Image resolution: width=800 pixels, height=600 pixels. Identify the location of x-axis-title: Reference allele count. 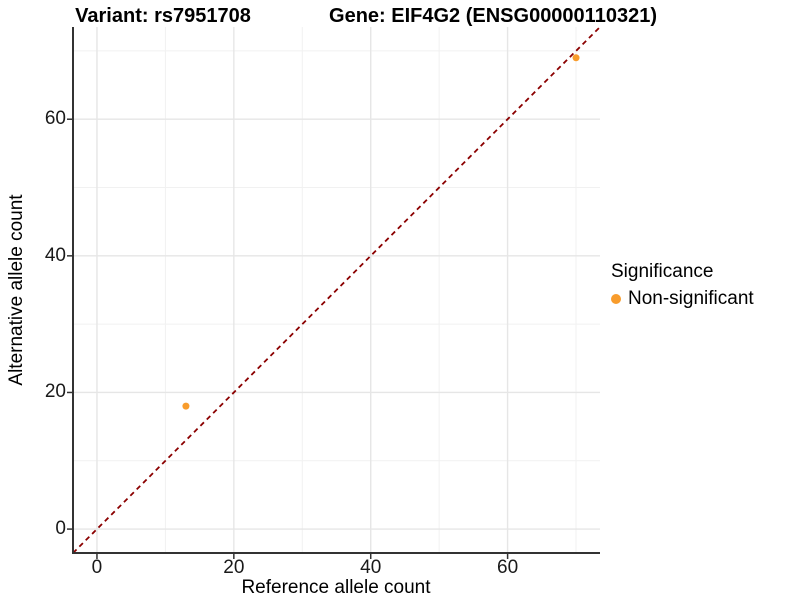
(336, 587).